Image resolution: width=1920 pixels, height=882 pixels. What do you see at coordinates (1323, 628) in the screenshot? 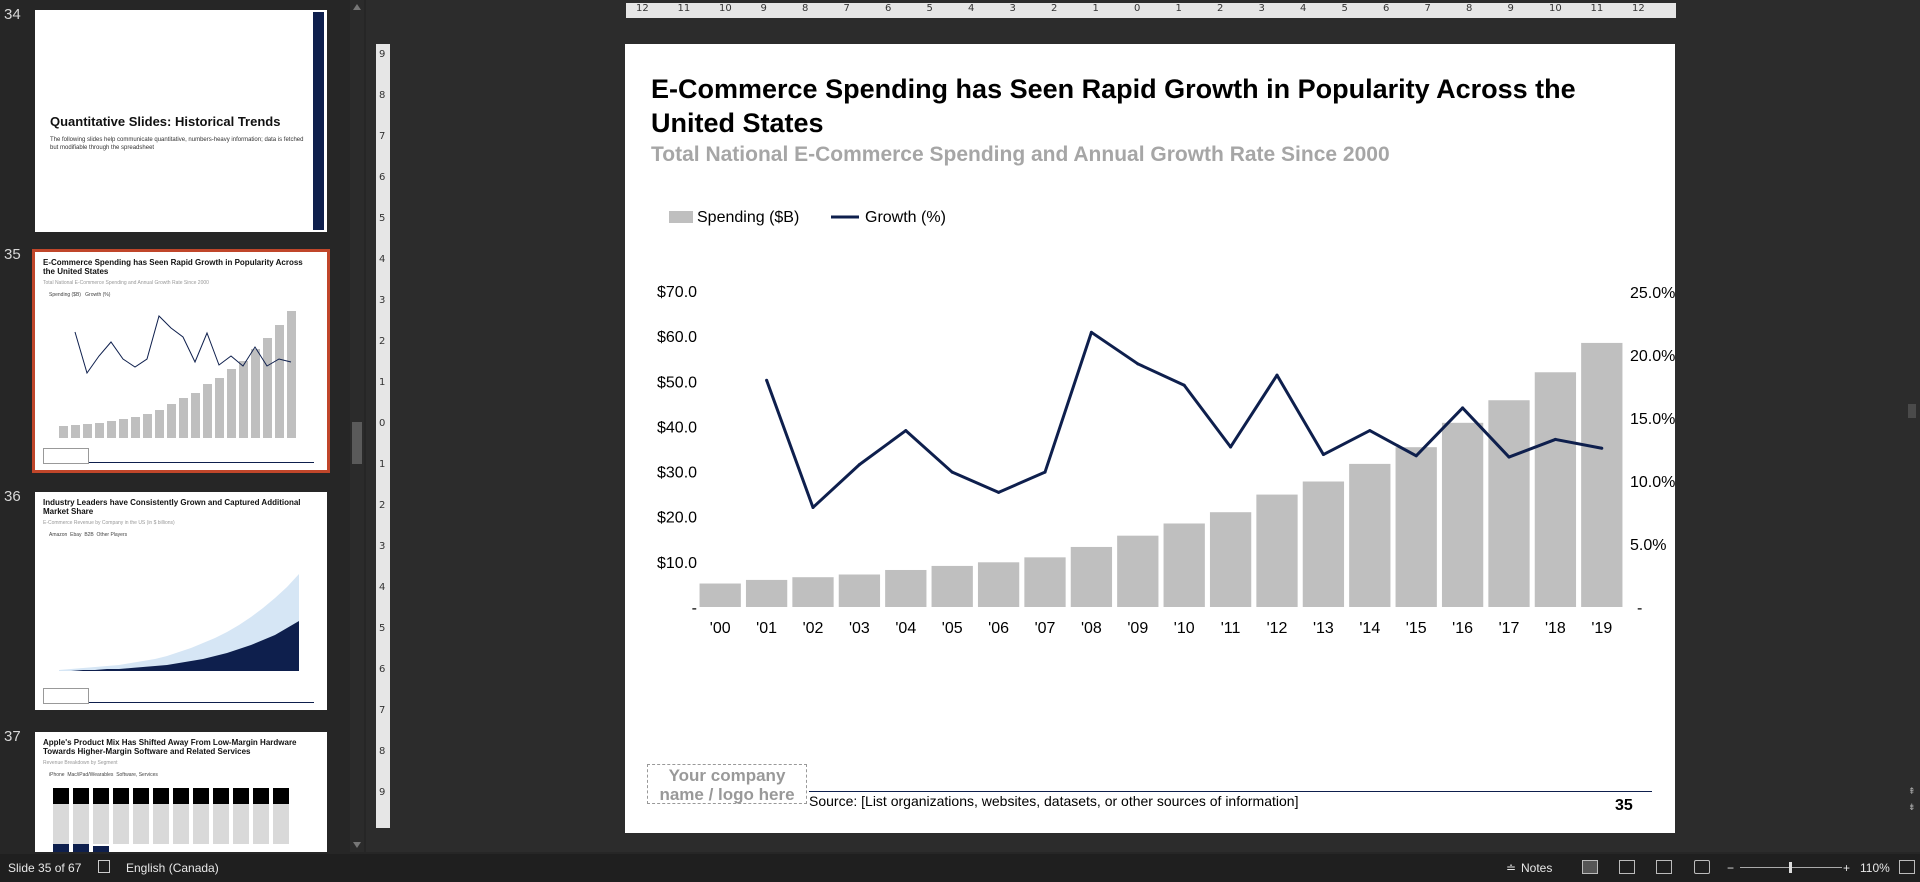
I see `x-axis-tick: '13` at bounding box center [1323, 628].